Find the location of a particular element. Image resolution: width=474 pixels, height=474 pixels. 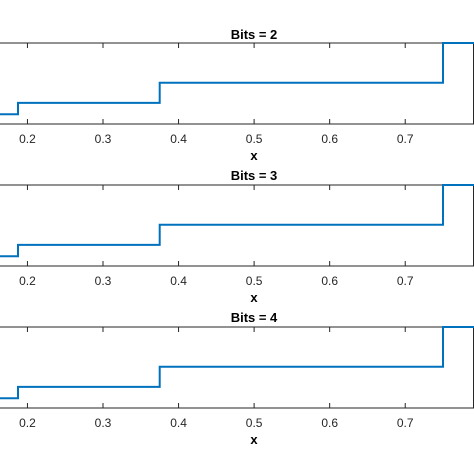

chart-title: Bits = 2 is located at coordinates (254, 34).